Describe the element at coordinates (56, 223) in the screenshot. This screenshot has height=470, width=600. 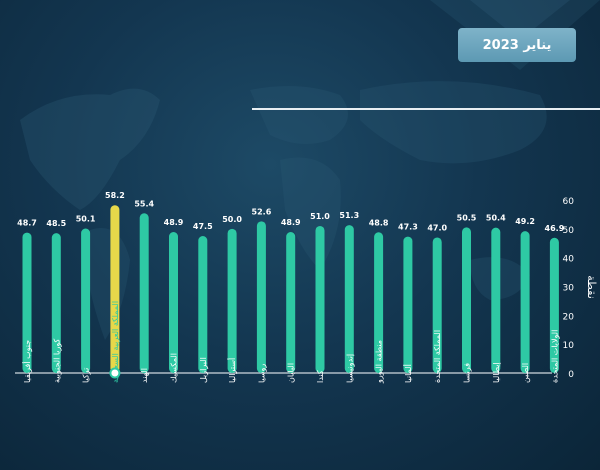
I see `data-label: 48.5` at that location.